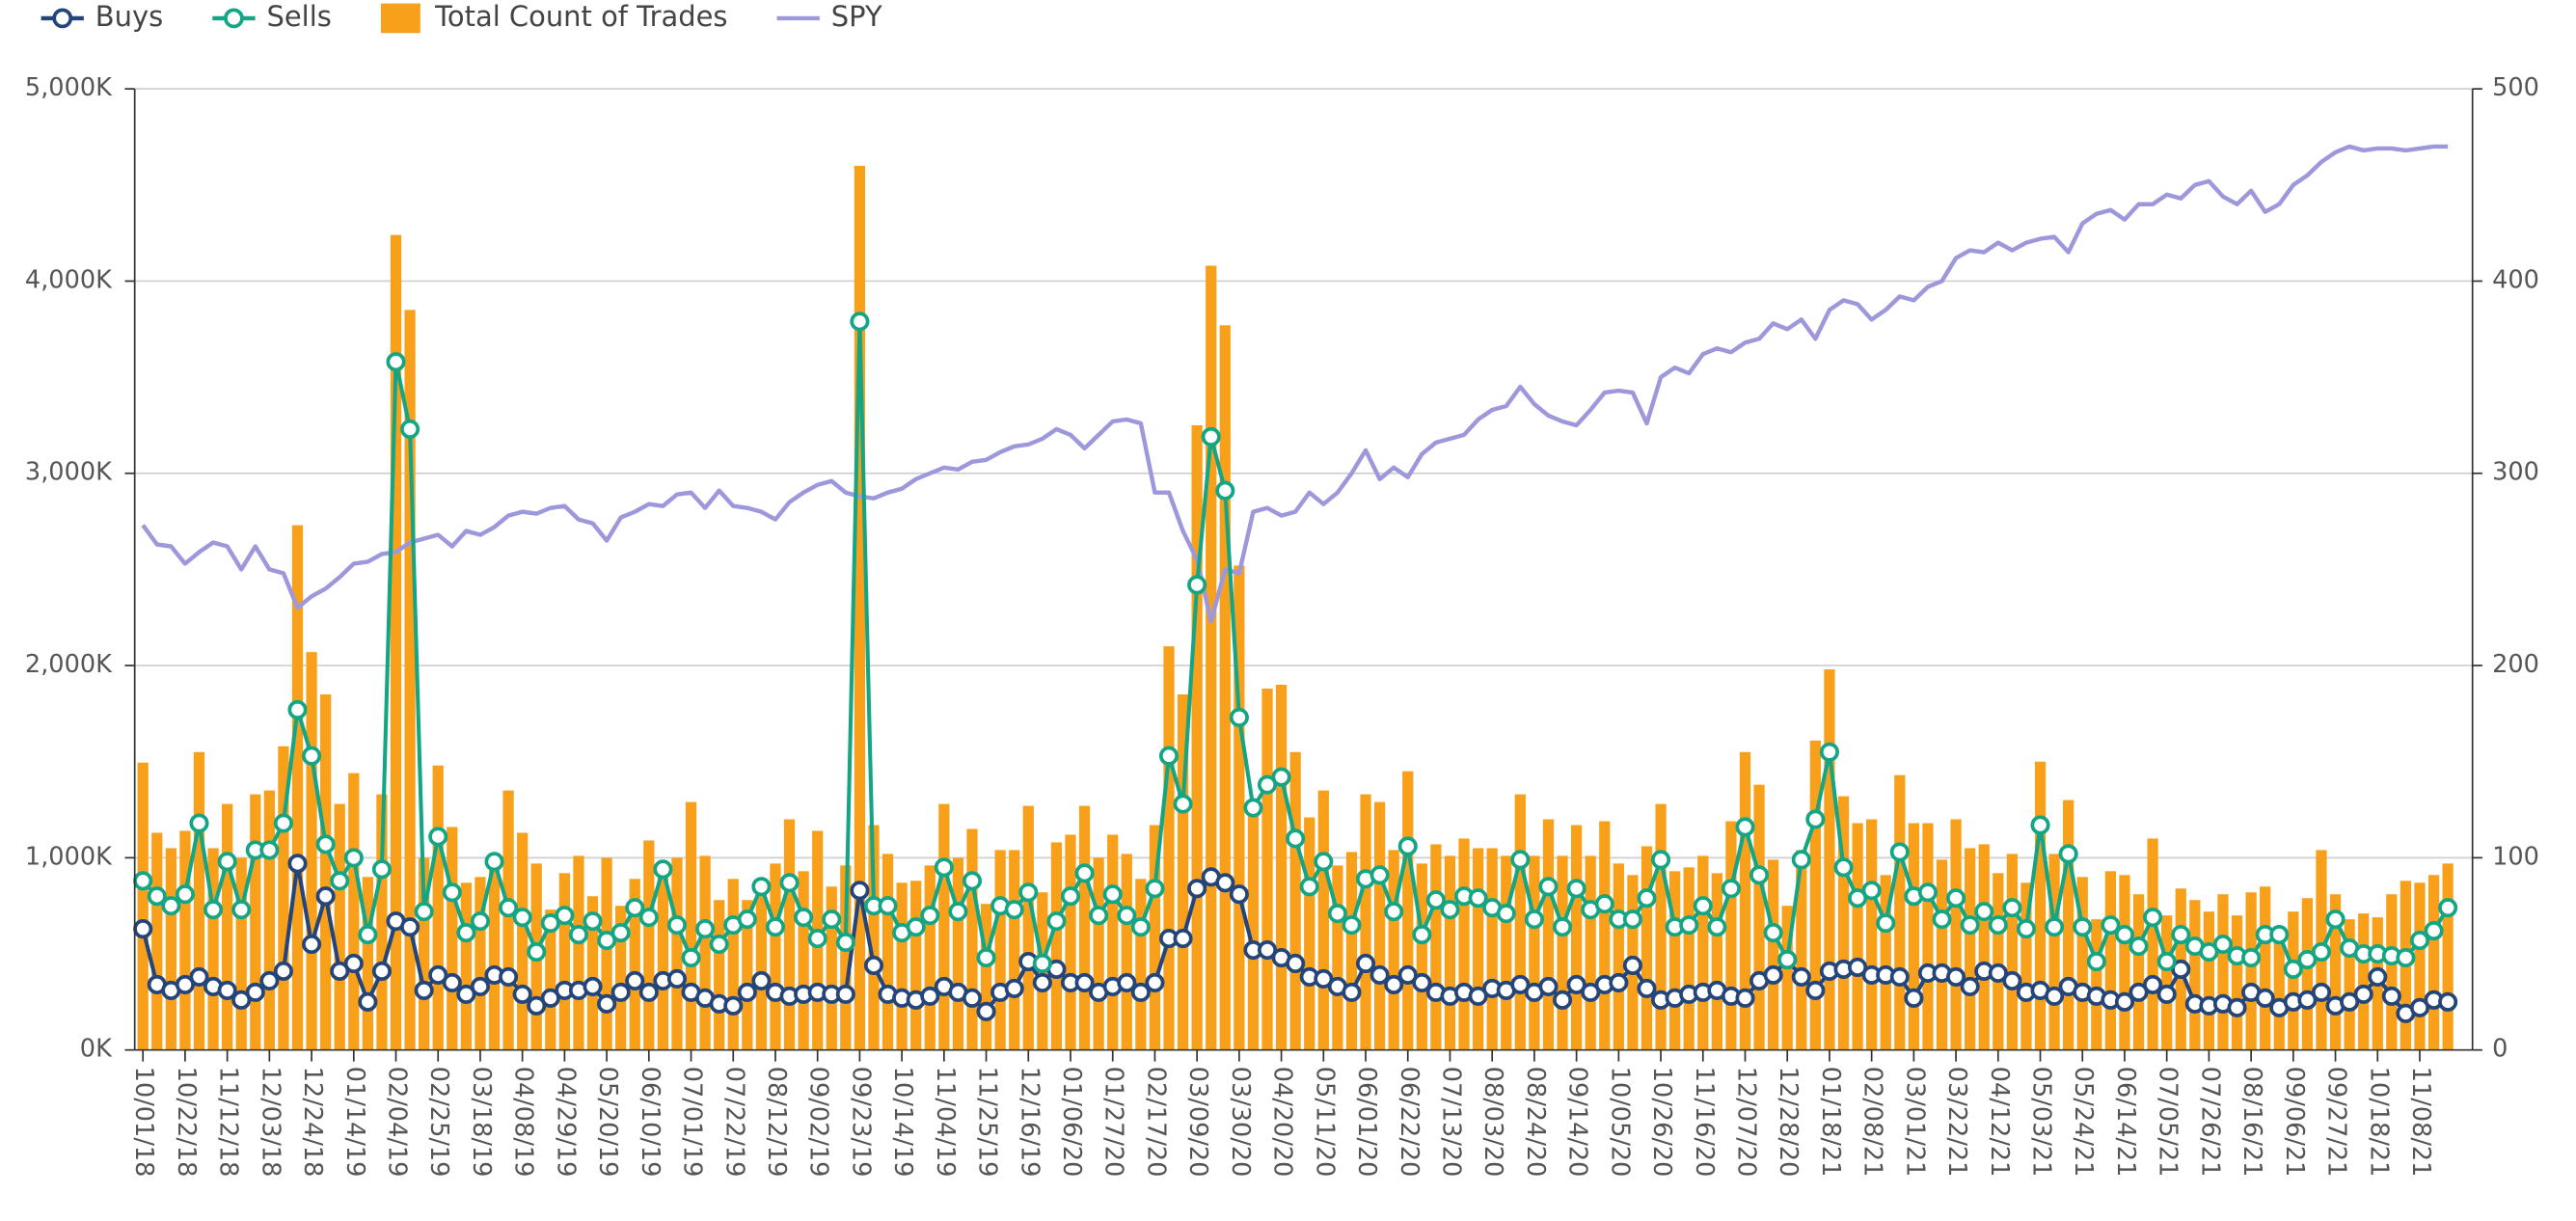  Describe the element at coordinates (129, 16) in the screenshot. I see `legend-label: Buys` at that location.